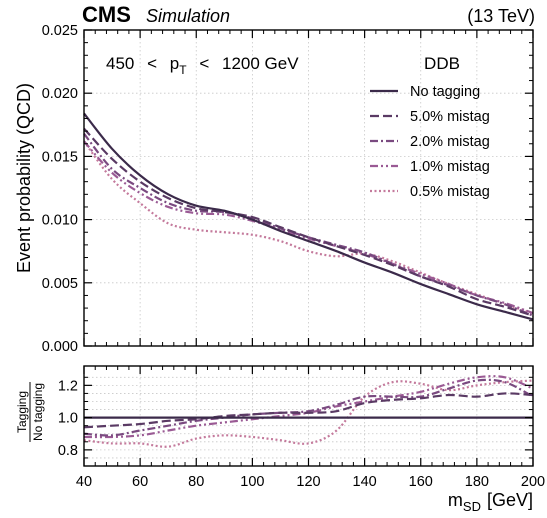  Describe the element at coordinates (501, 16) in the screenshot. I see `energy-label: (13 TeV)` at that location.